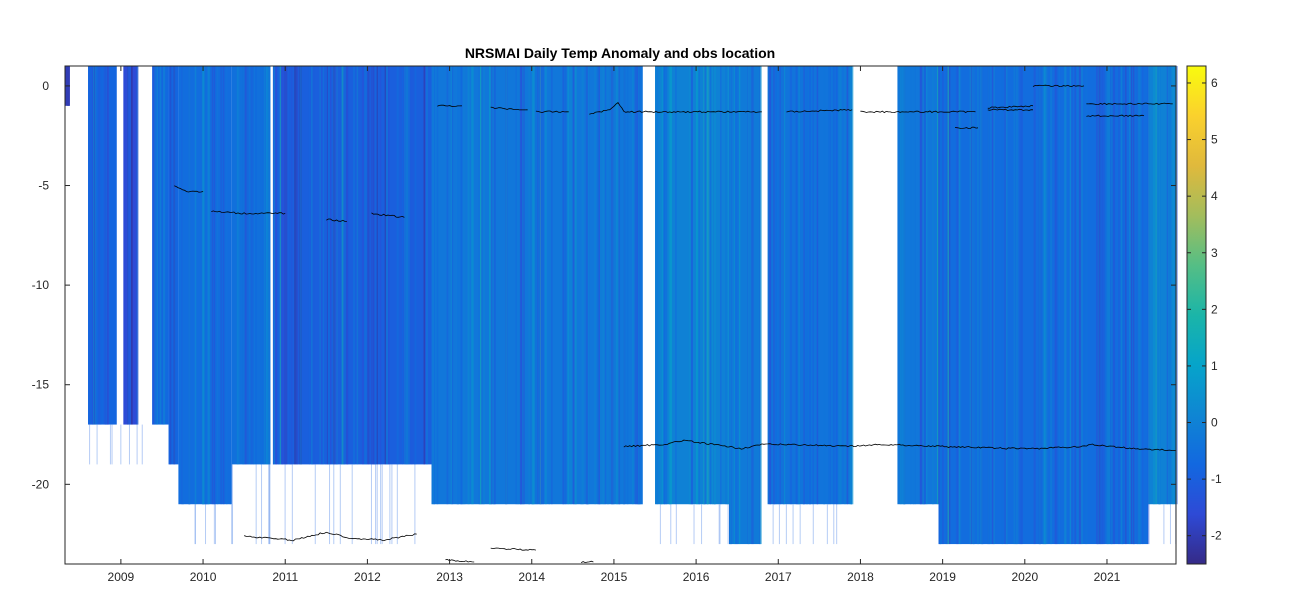 The width and height of the screenshot is (1300, 600). What do you see at coordinates (1024, 577) in the screenshot?
I see `x-tick-label: 2020` at bounding box center [1024, 577].